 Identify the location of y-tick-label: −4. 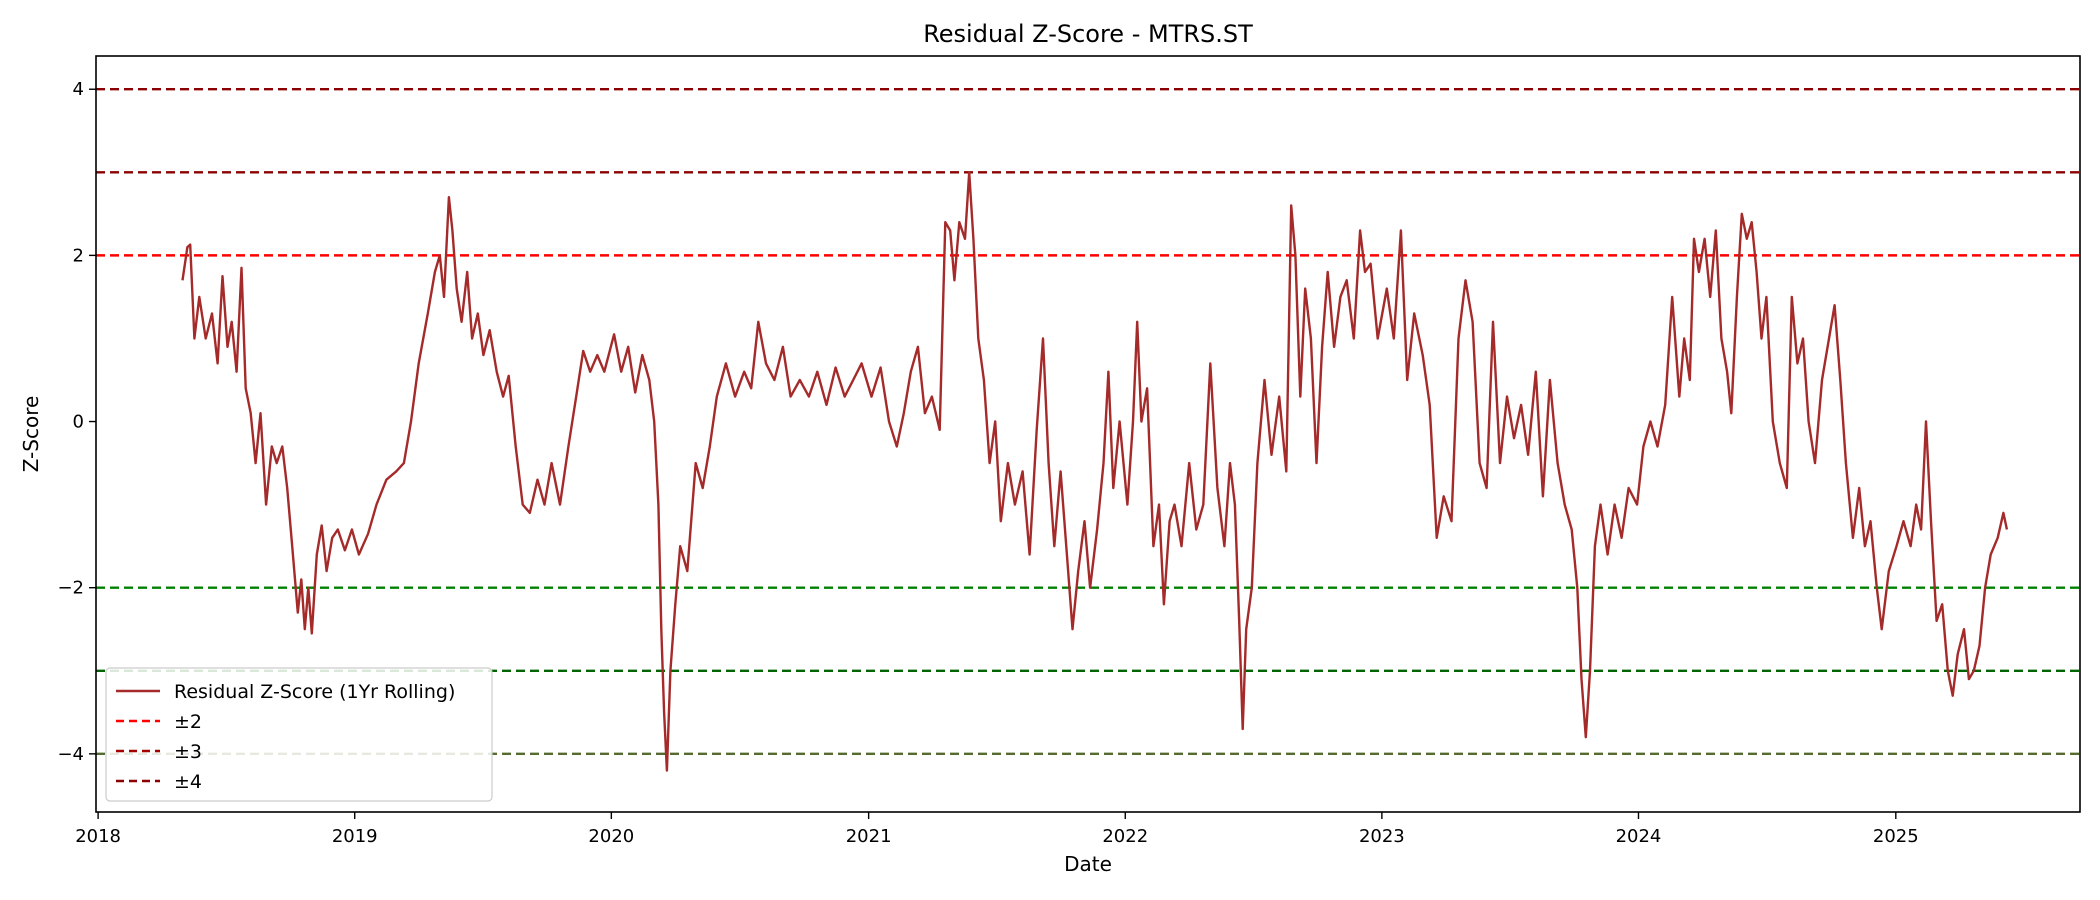
(70, 754).